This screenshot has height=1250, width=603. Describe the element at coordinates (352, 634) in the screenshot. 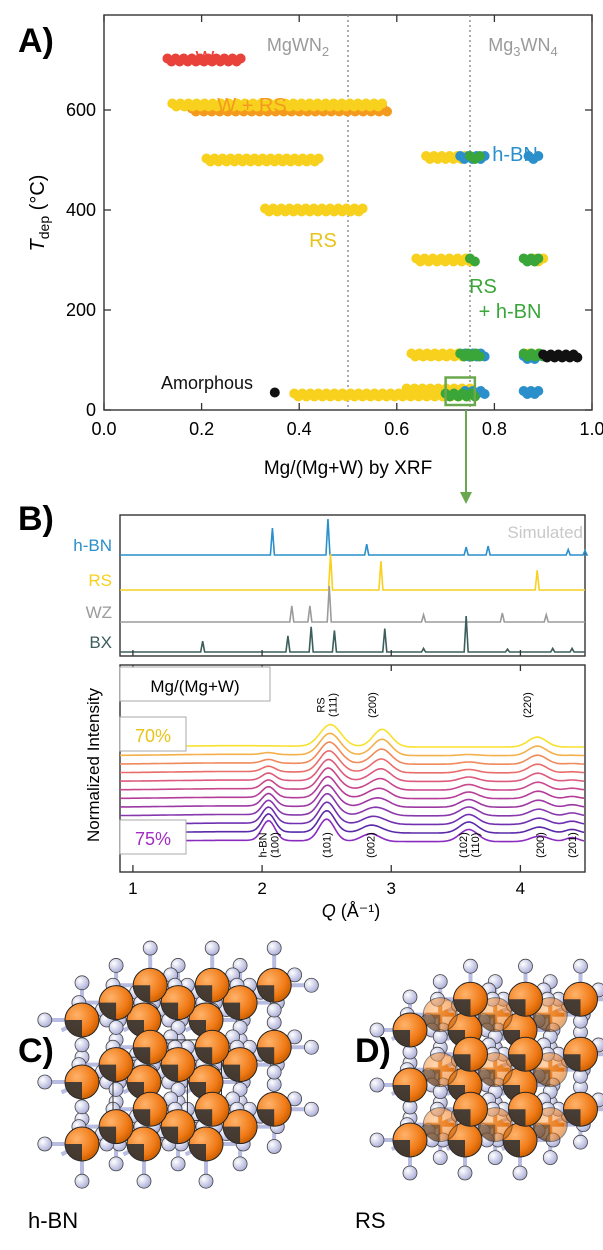

I see `sim-pattern-bx` at that location.